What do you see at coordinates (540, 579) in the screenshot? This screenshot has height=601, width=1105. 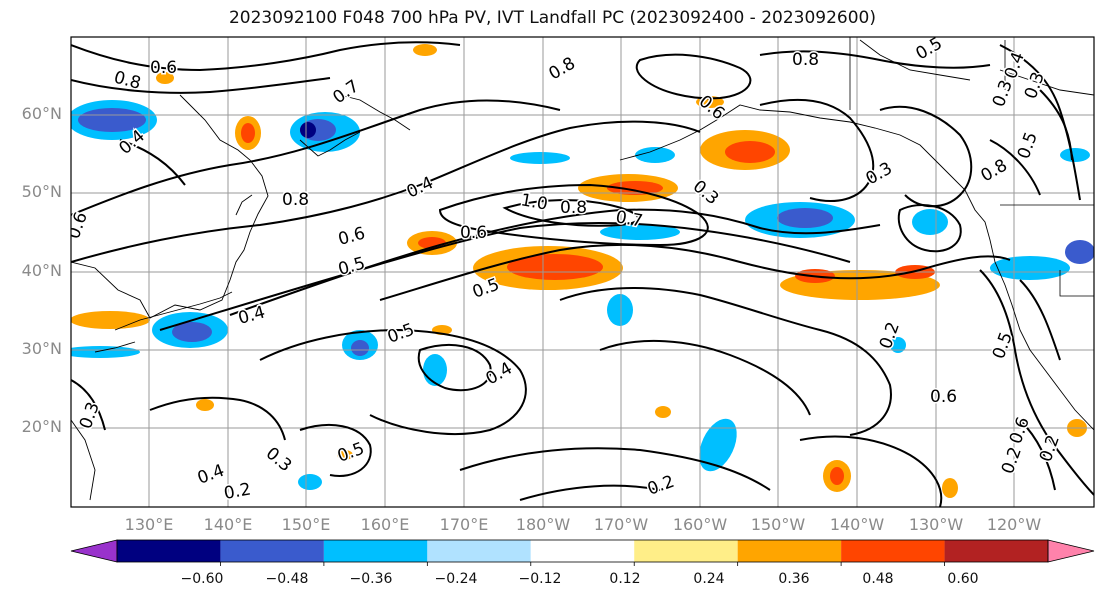 I see `colorbar-tick: −0.12` at bounding box center [540, 579].